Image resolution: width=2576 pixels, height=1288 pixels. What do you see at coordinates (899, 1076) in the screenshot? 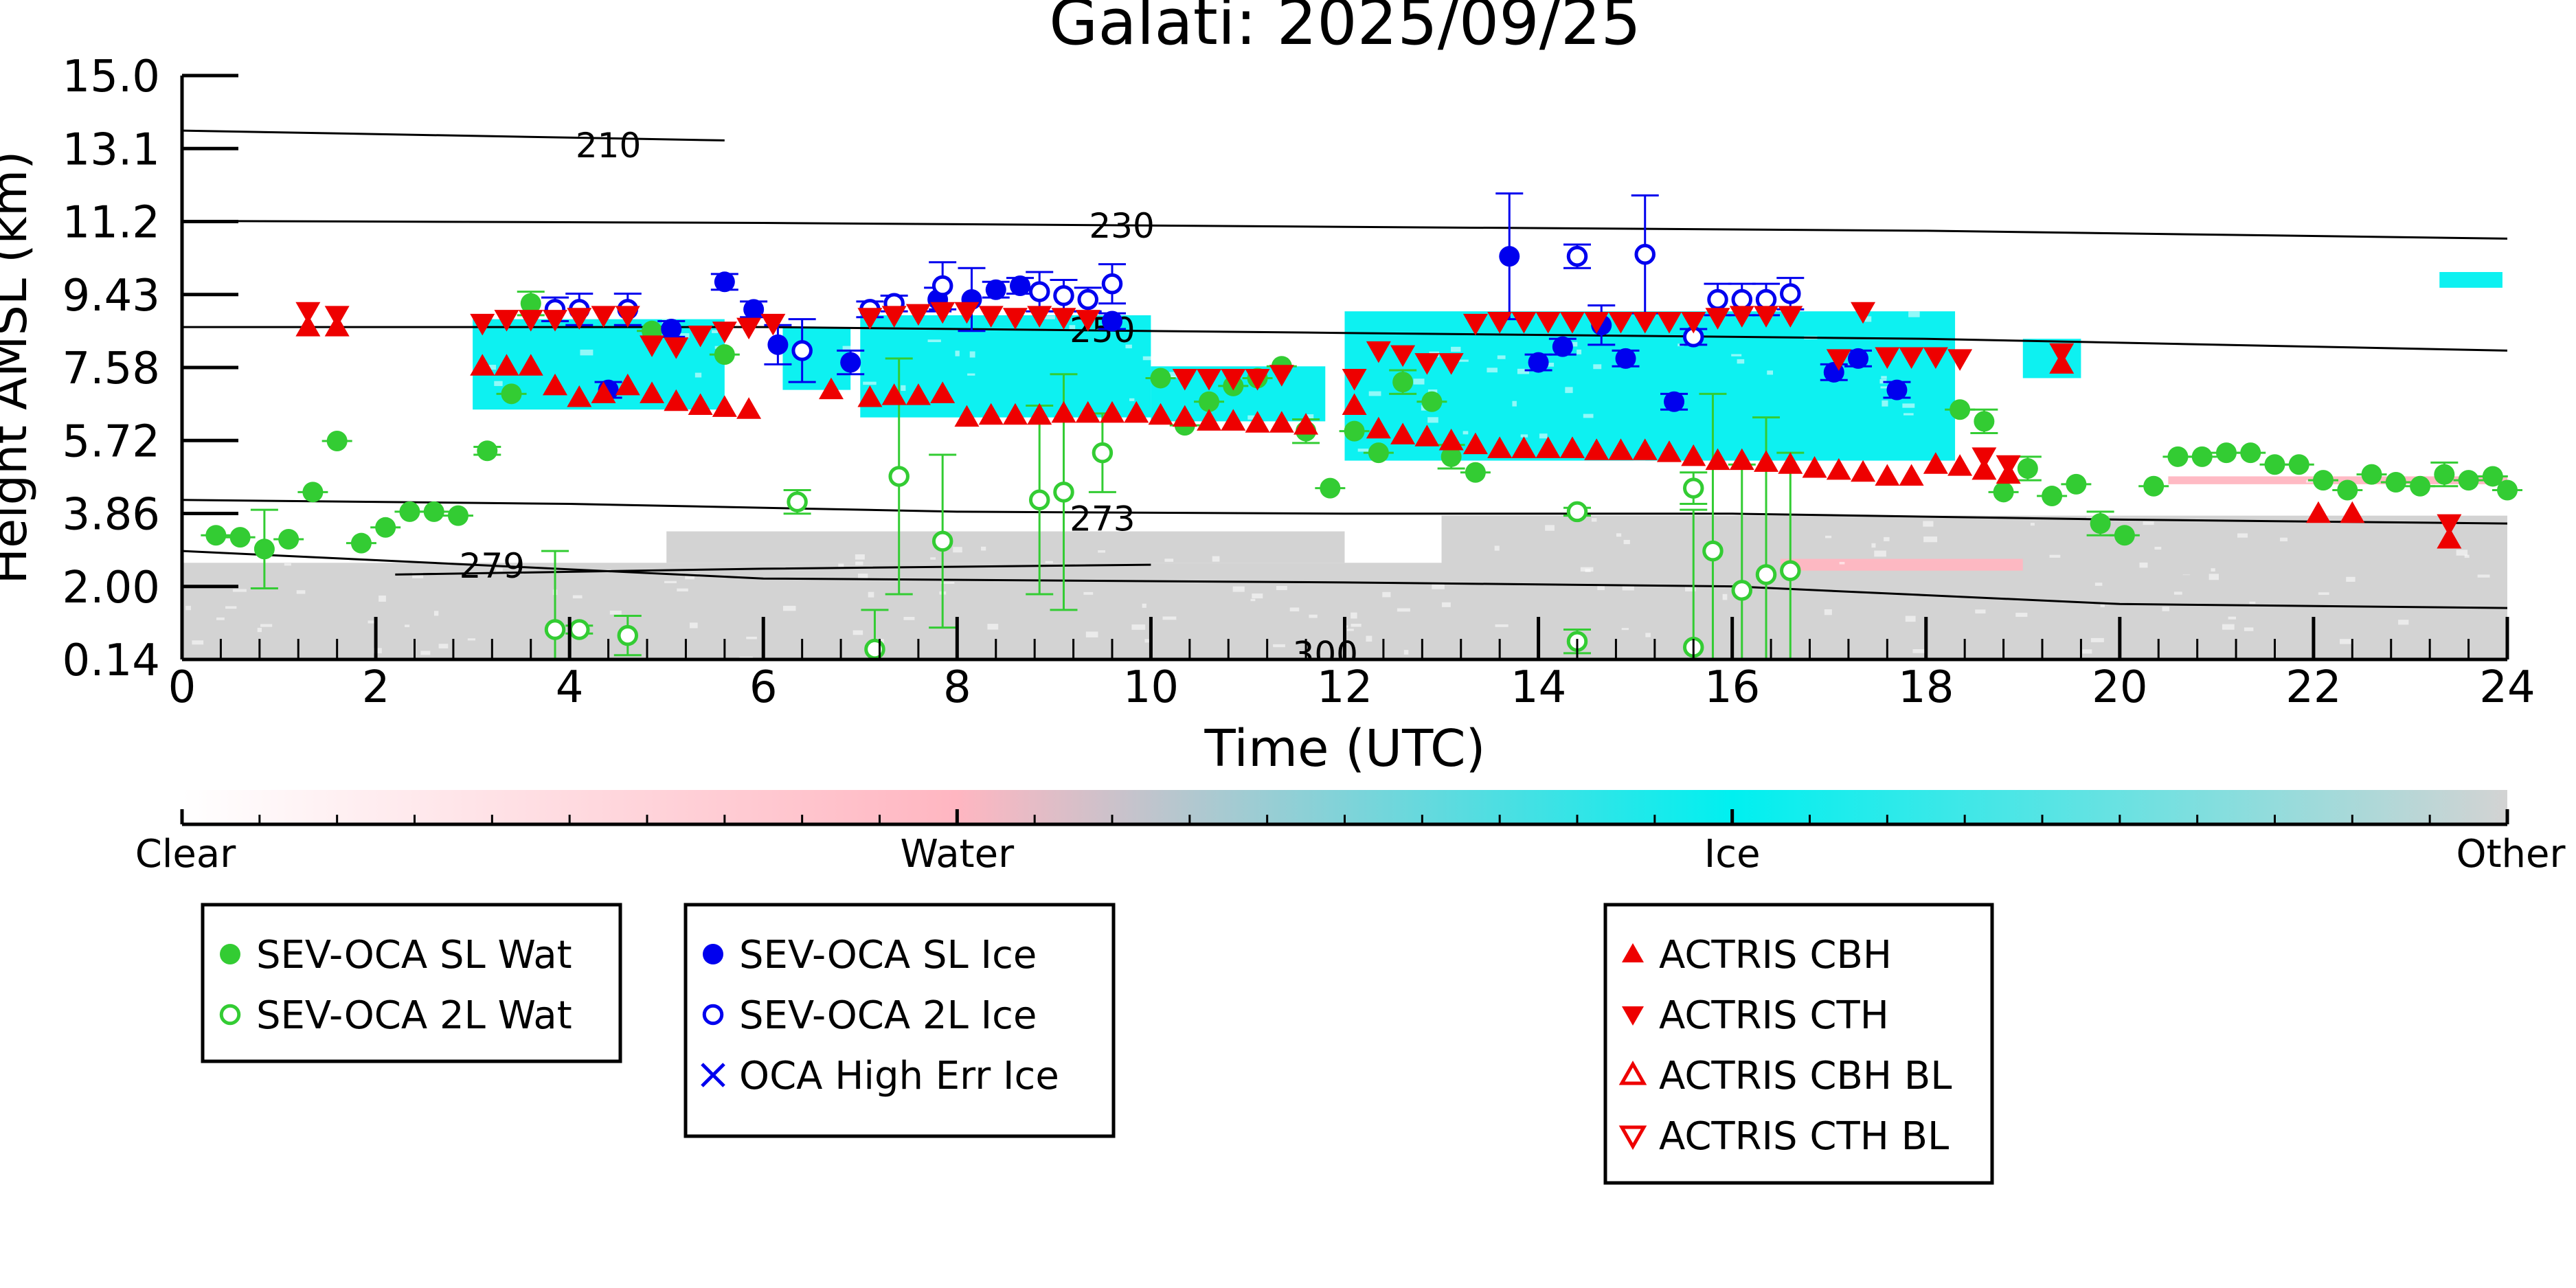
I see `legend-label-oca-high-err-ice: OCA High Err Ice` at bounding box center [899, 1076].